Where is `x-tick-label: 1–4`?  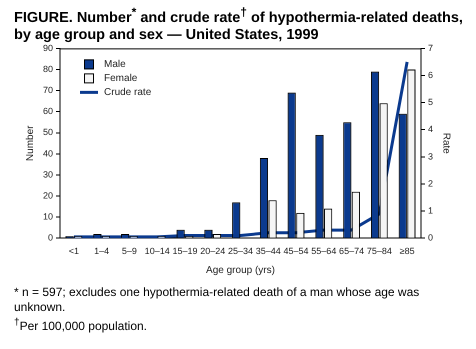
x-tick-label: 1–4 is located at coordinates (102, 251).